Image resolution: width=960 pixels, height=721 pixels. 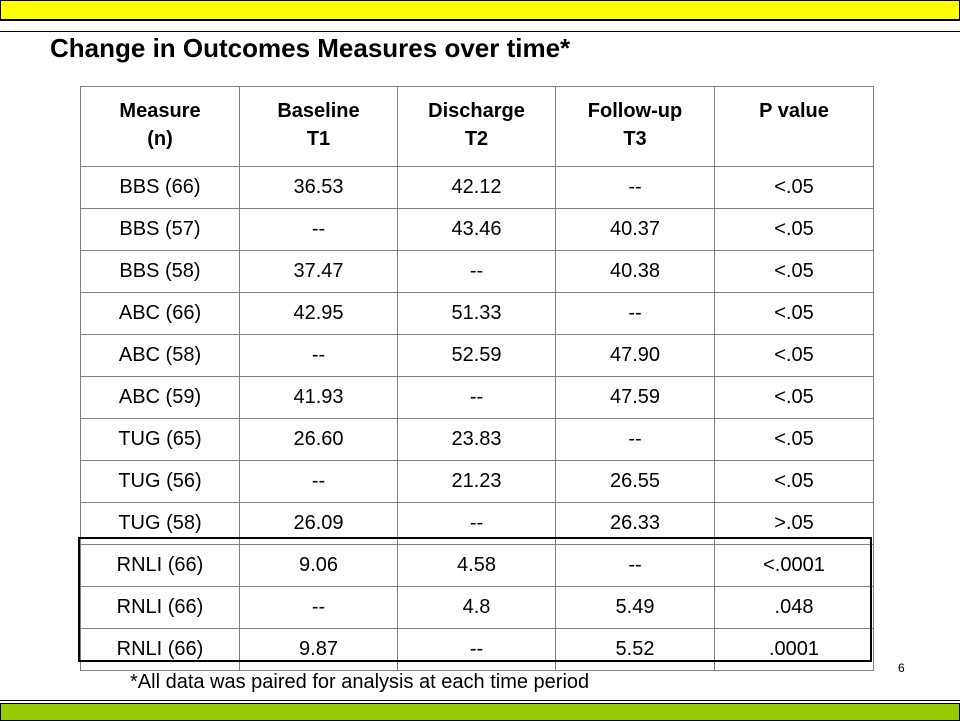 What do you see at coordinates (318, 271) in the screenshot?
I see `cell-baseline: 37.47` at bounding box center [318, 271].